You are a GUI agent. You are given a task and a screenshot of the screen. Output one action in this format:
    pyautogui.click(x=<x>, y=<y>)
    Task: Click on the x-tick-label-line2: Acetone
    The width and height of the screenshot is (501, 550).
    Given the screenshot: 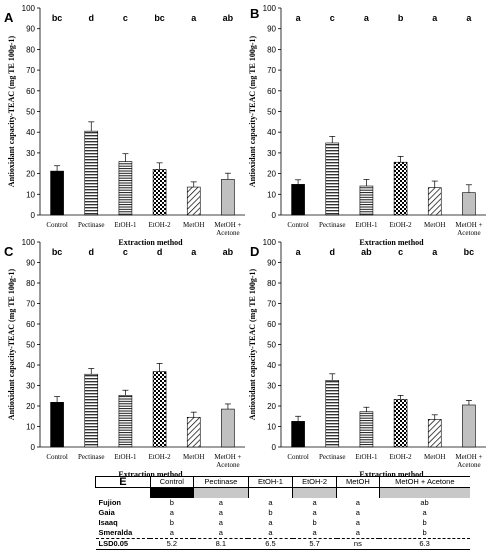 What is the action you would take?
    pyautogui.click(x=468, y=465)
    